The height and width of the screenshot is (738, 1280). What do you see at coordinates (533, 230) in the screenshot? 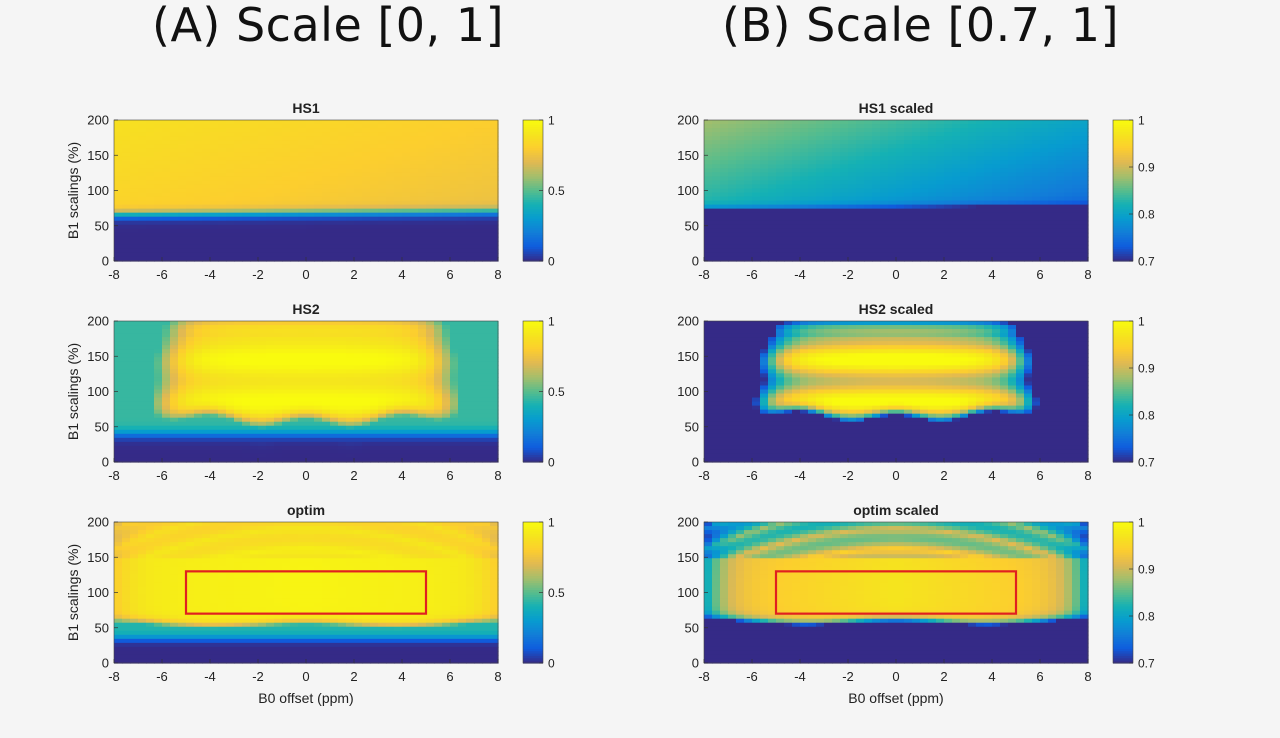
I see `colorbar-segment` at bounding box center [533, 230].